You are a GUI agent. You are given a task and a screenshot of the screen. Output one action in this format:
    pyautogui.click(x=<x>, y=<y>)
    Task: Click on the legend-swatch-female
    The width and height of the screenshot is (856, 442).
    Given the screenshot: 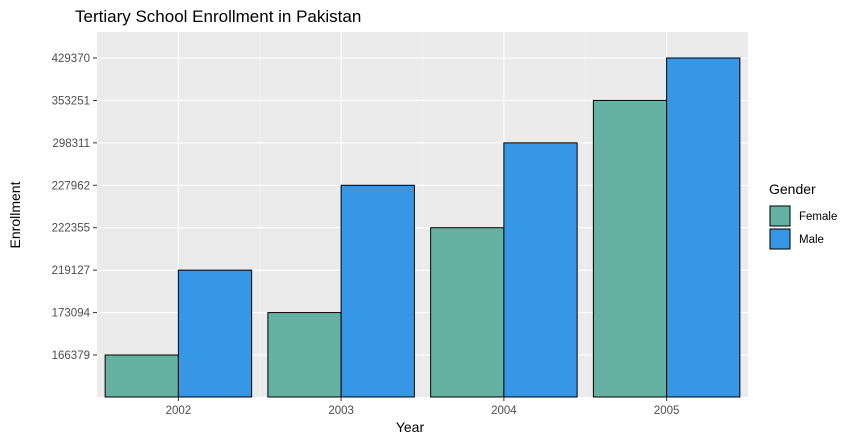 What is the action you would take?
    pyautogui.click(x=780, y=216)
    